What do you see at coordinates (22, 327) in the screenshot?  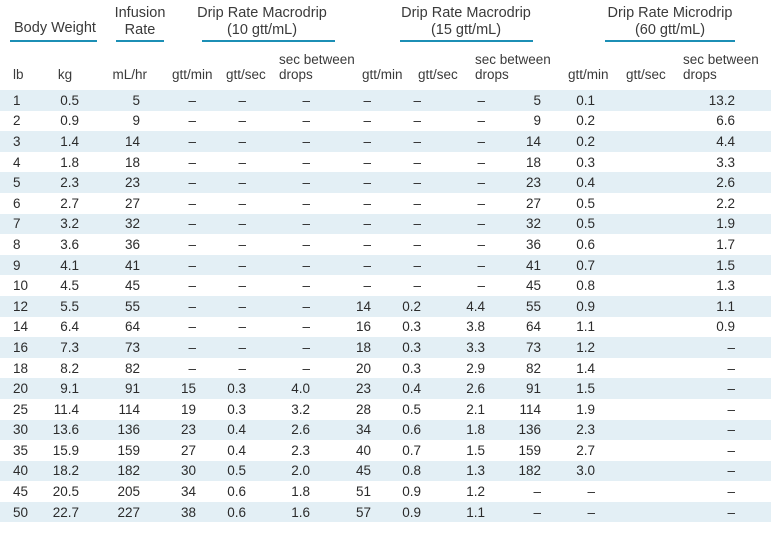 I see `cell-lb: 14` at bounding box center [22, 327].